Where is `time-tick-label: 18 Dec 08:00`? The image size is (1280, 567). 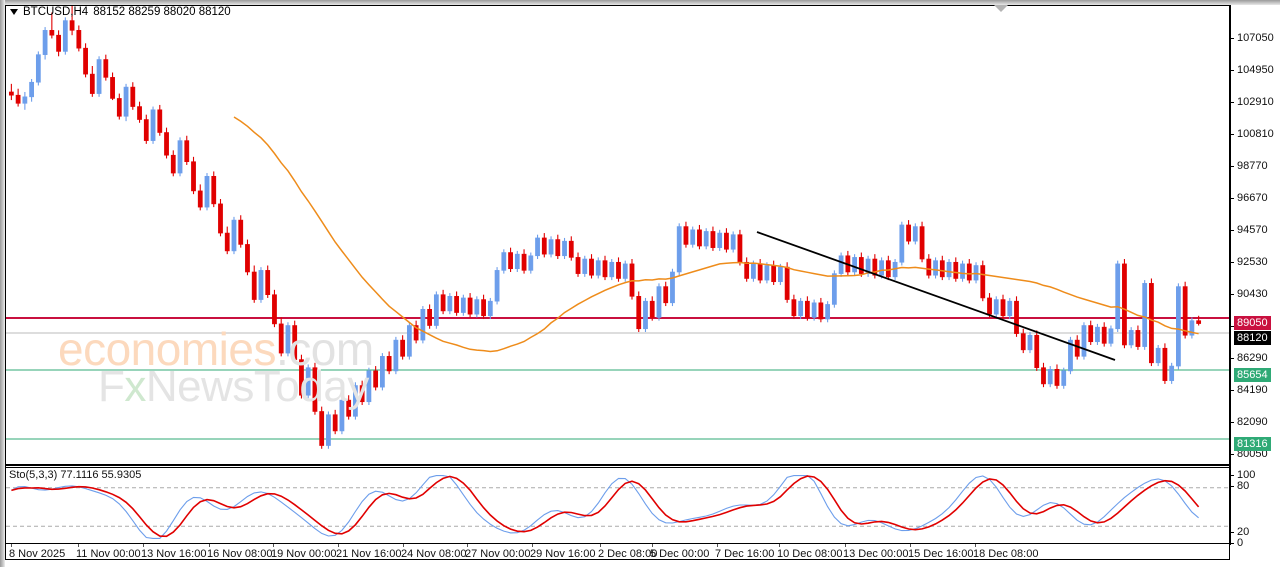 time-tick-label: 18 Dec 08:00 is located at coordinates (1006, 554).